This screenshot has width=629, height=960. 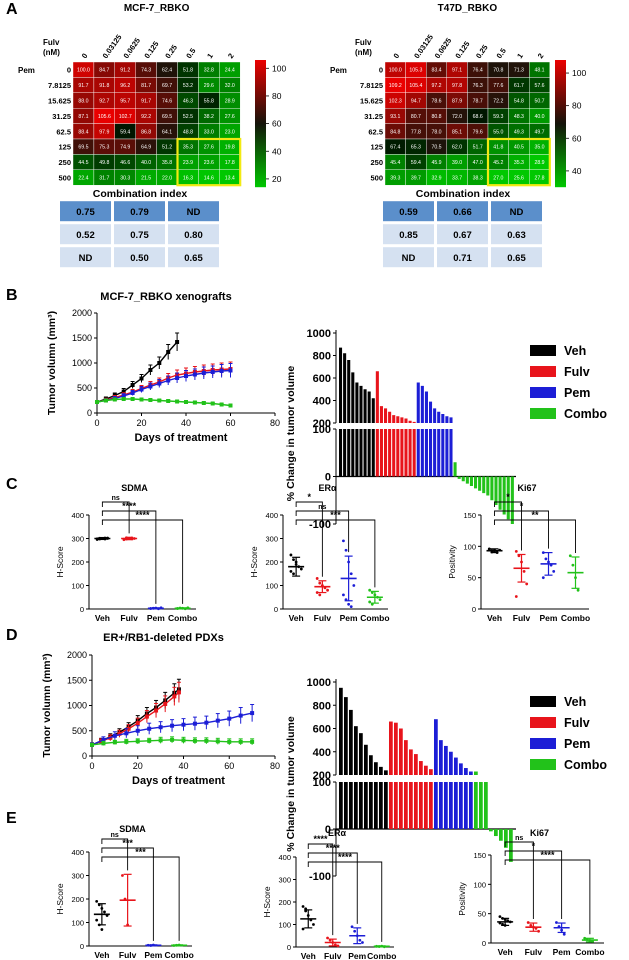 What do you see at coordinates (193, 211) in the screenshot?
I see `ci-cell` at bounding box center [193, 211].